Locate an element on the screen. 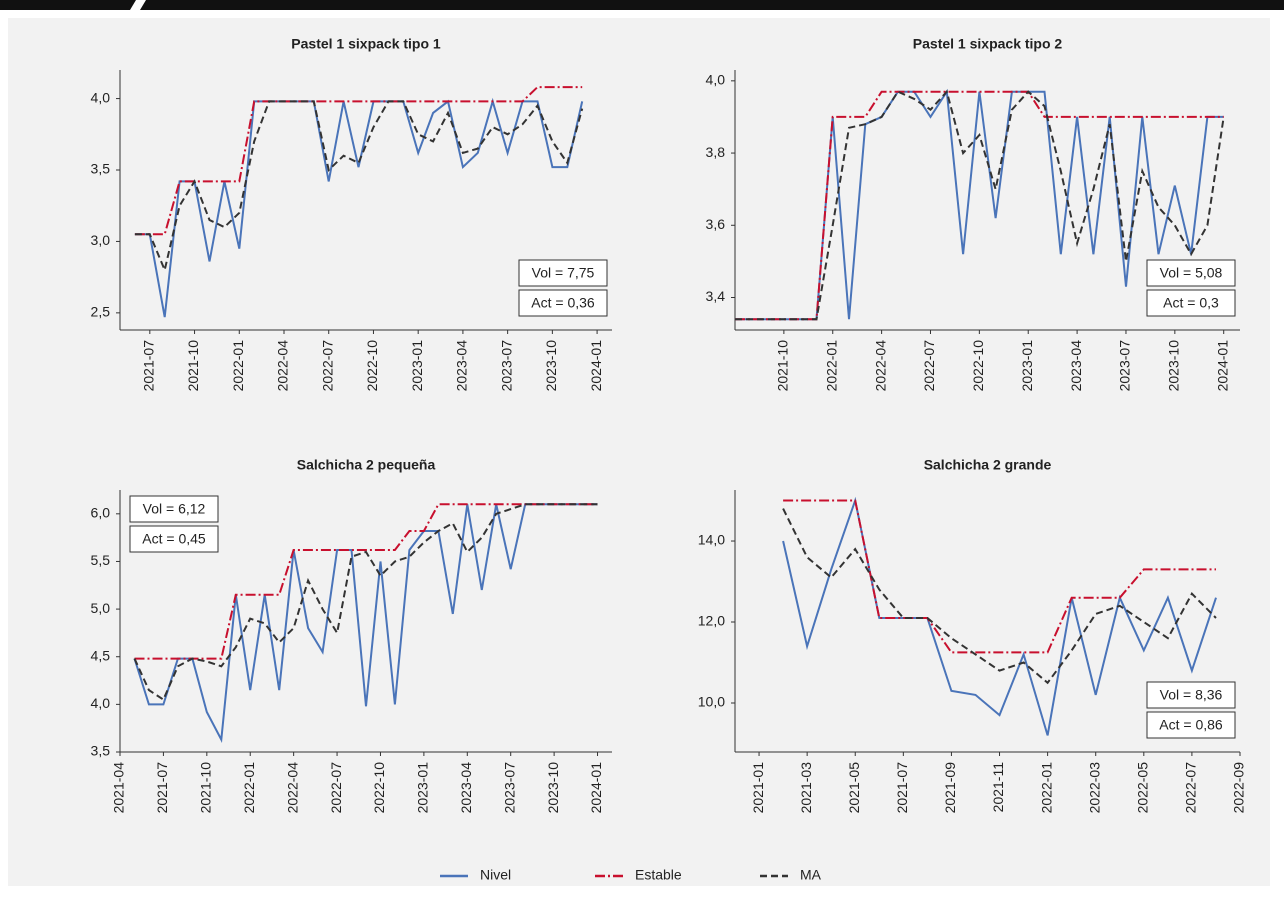 The height and width of the screenshot is (900, 1284). x-tick-label: 2021-04 is located at coordinates (119, 788).